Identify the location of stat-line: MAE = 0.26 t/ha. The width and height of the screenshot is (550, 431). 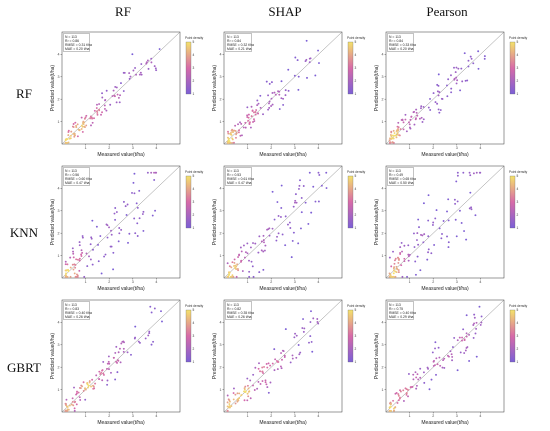
(77, 317).